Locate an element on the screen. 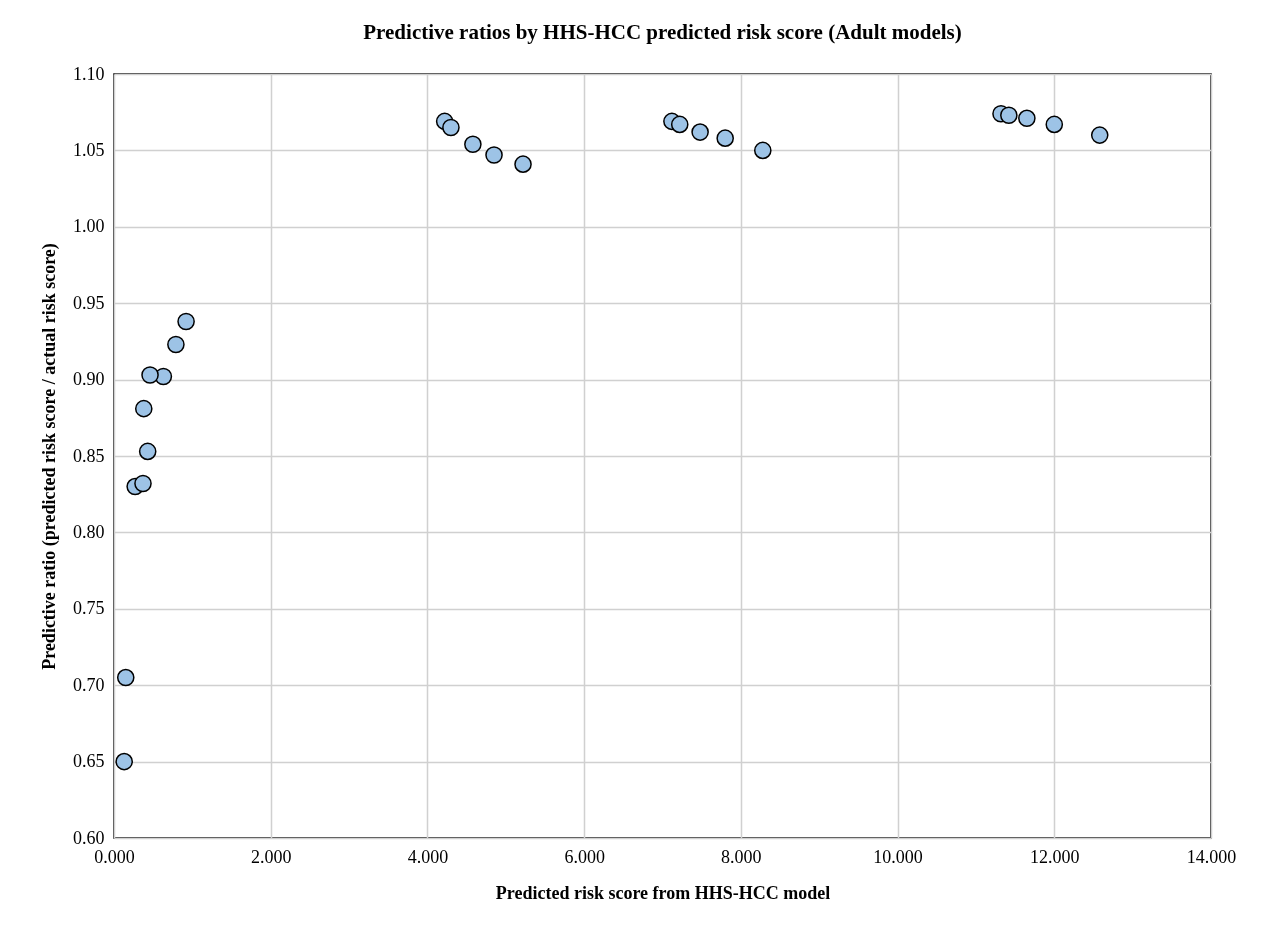 This screenshot has width=1263, height=940. x-tick-label: 12.000 is located at coordinates (1055, 856).